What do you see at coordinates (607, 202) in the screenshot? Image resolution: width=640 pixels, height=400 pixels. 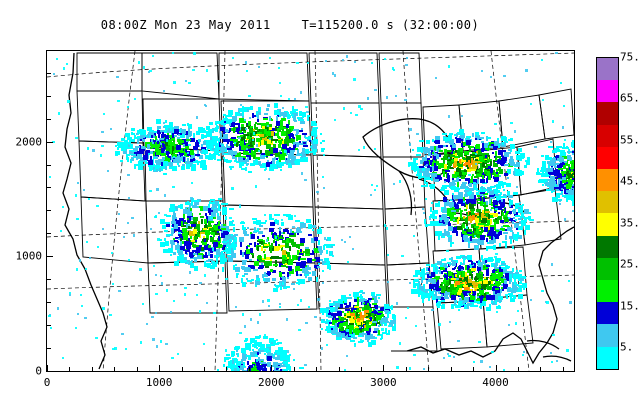 I see `colorbar-band` at bounding box center [607, 202].